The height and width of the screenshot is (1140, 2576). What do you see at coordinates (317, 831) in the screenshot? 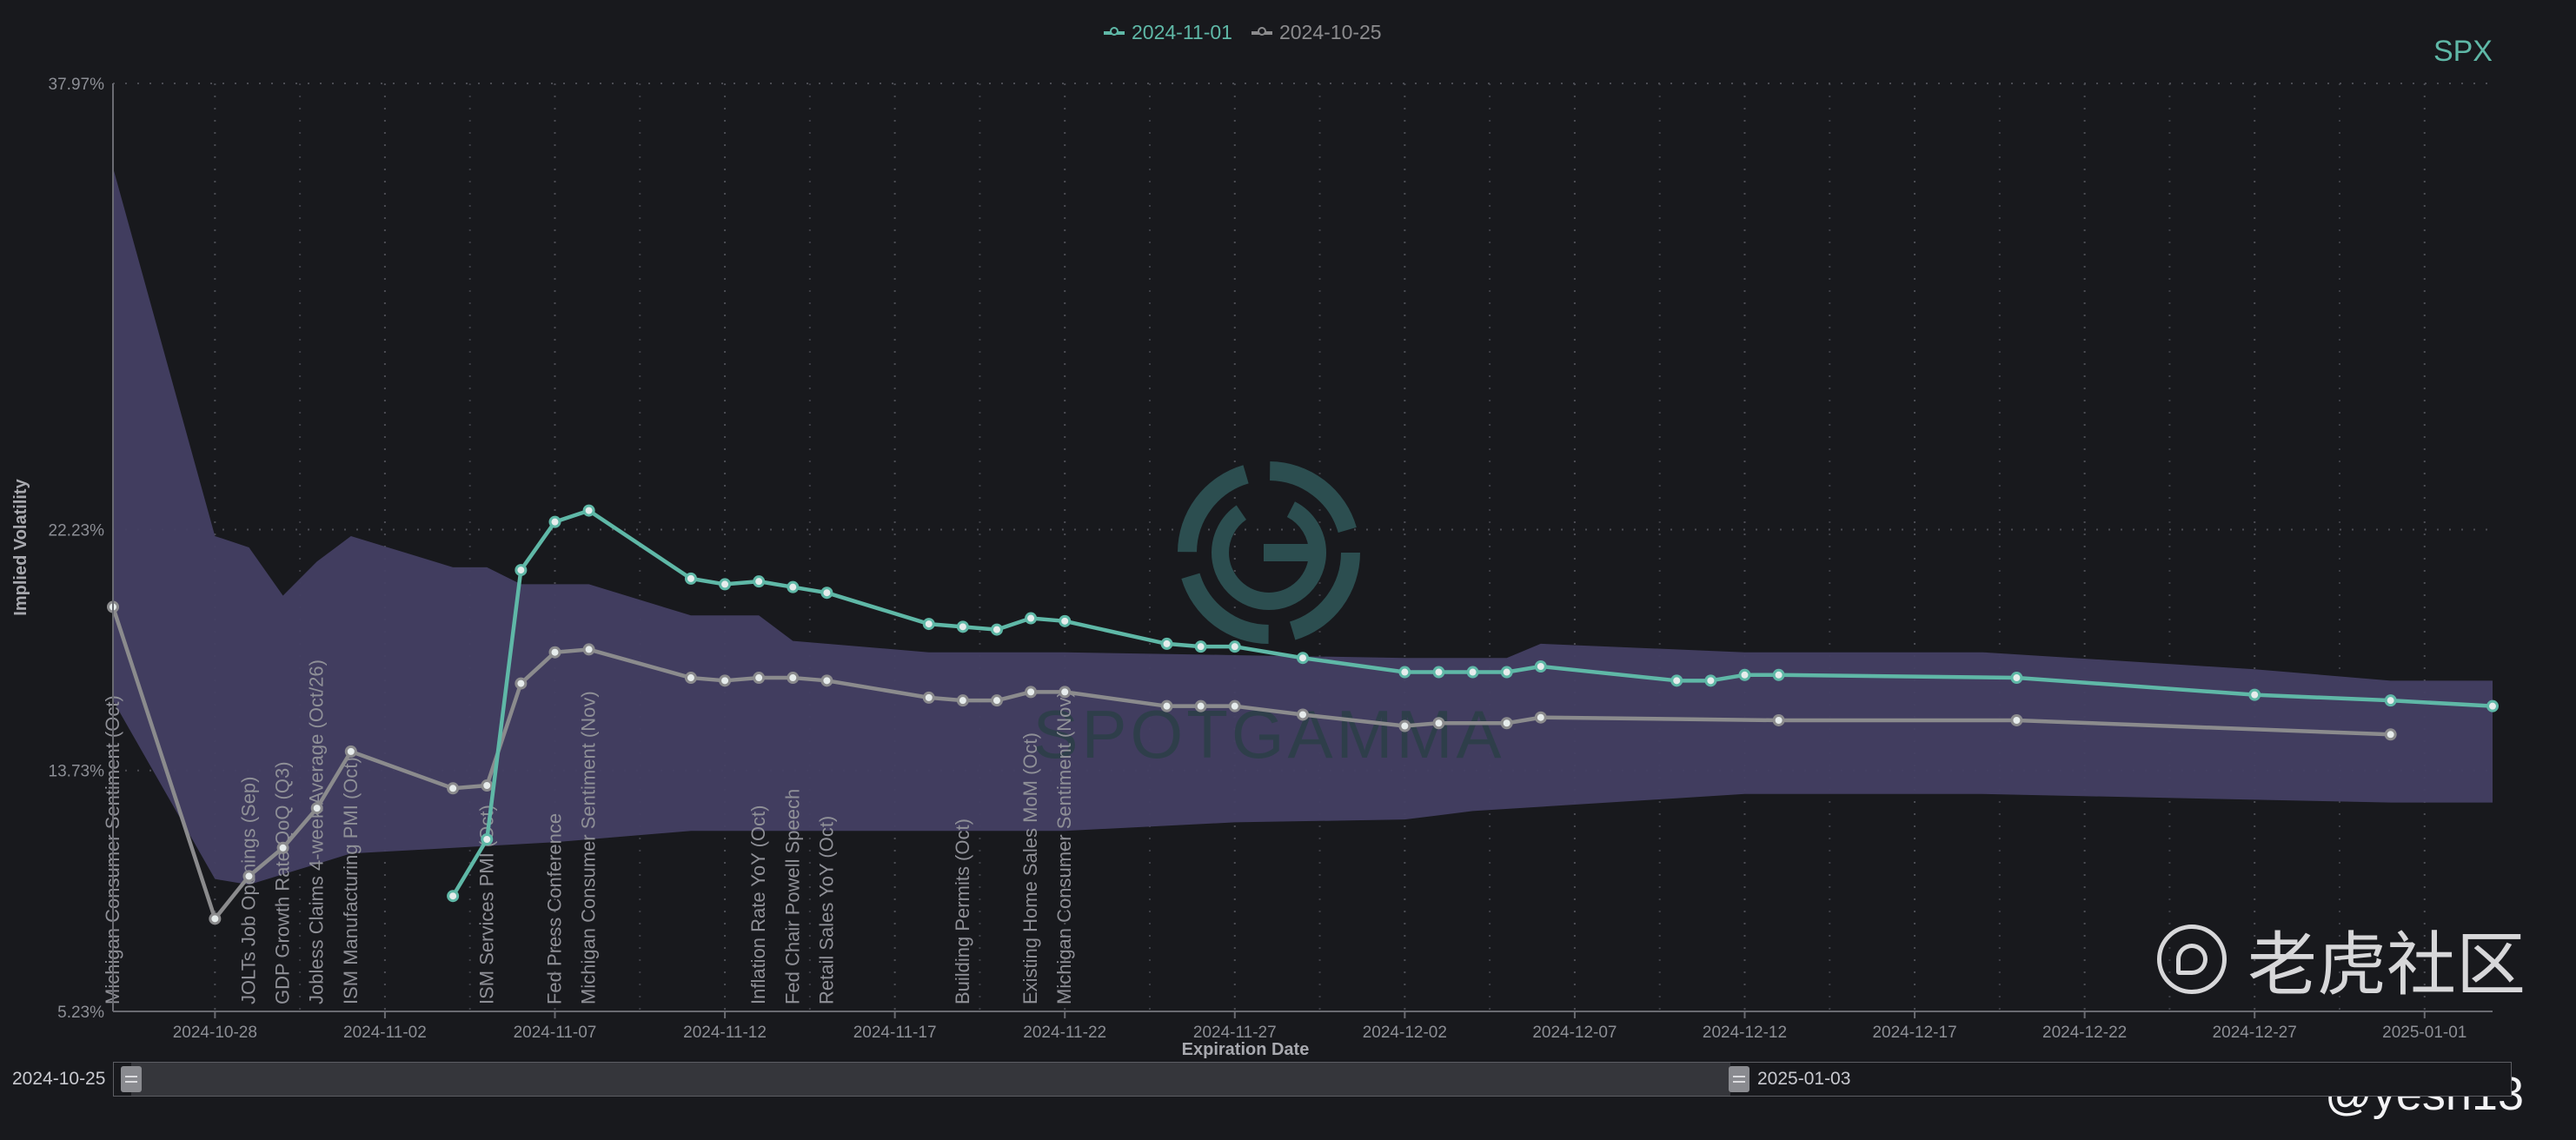
I see `event-annotation-label: Jobless Claims 4-week Average (Oct/26)` at bounding box center [317, 831].